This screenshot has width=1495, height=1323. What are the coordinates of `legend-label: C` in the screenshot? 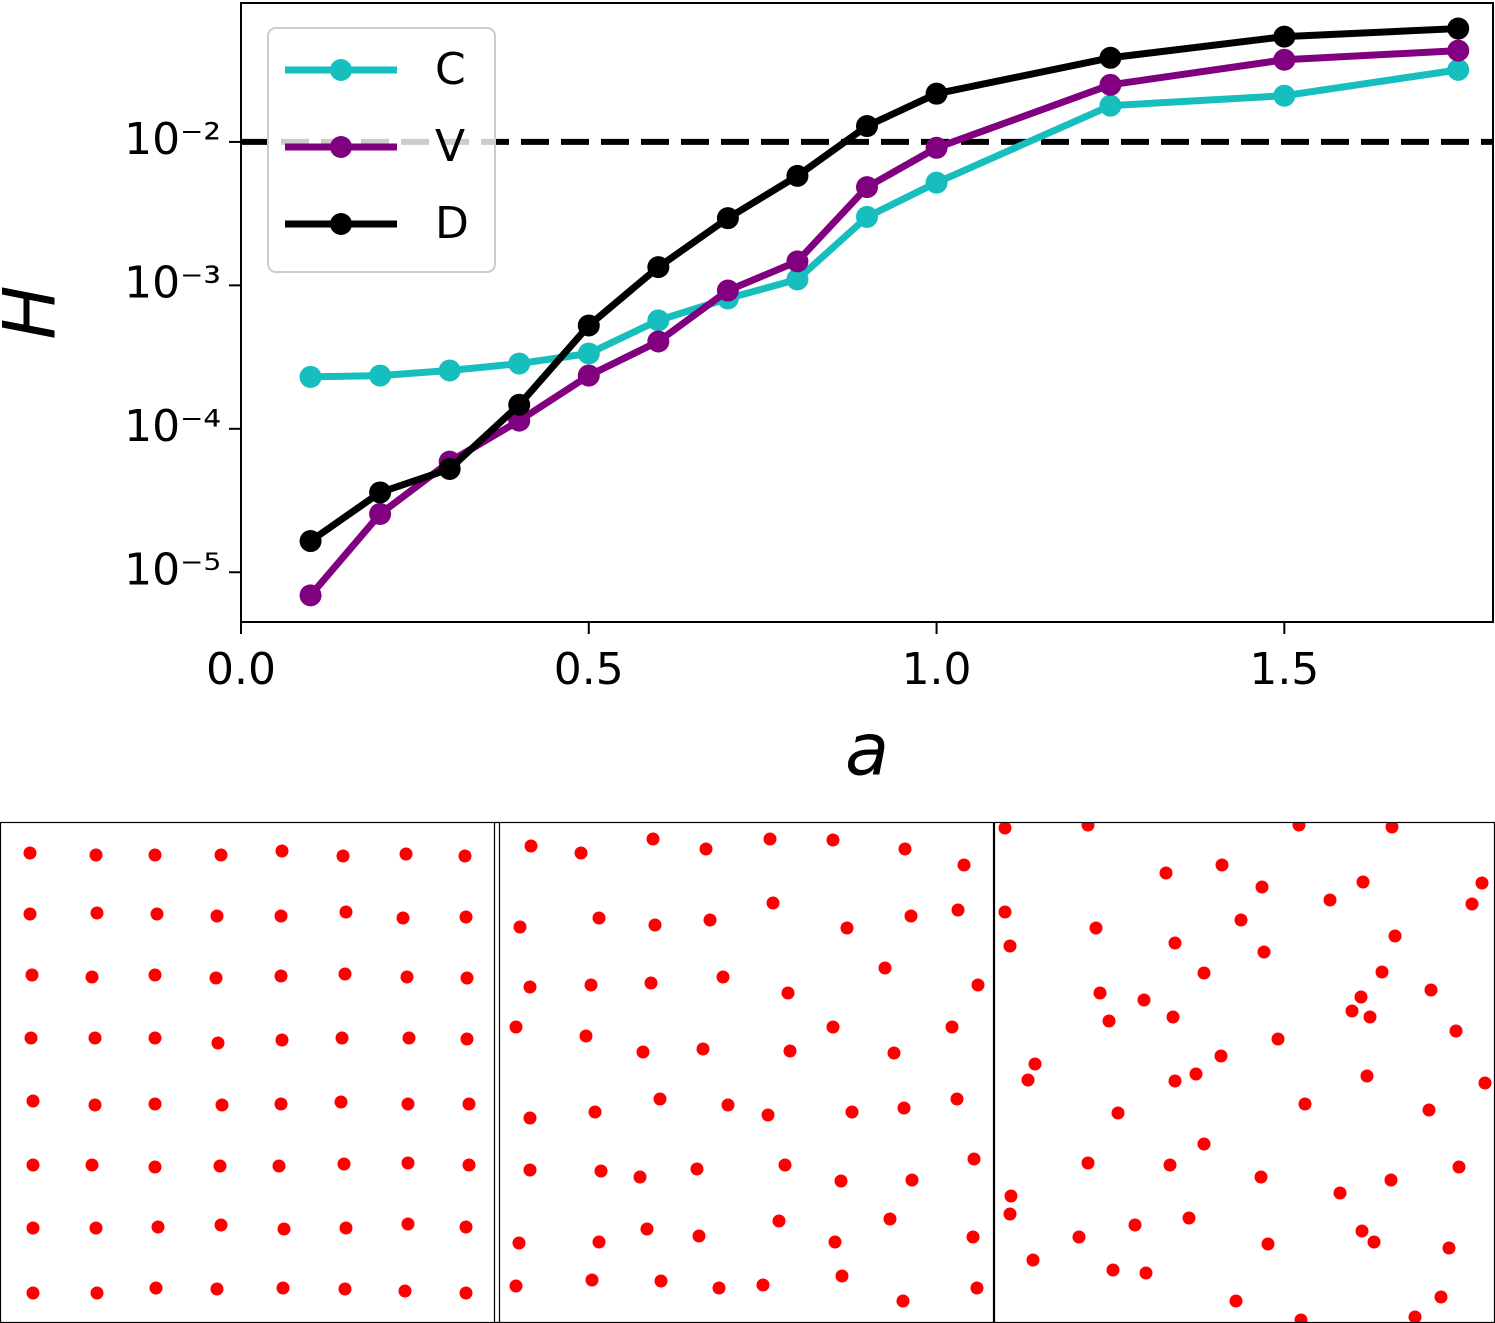 It's located at (450, 69).